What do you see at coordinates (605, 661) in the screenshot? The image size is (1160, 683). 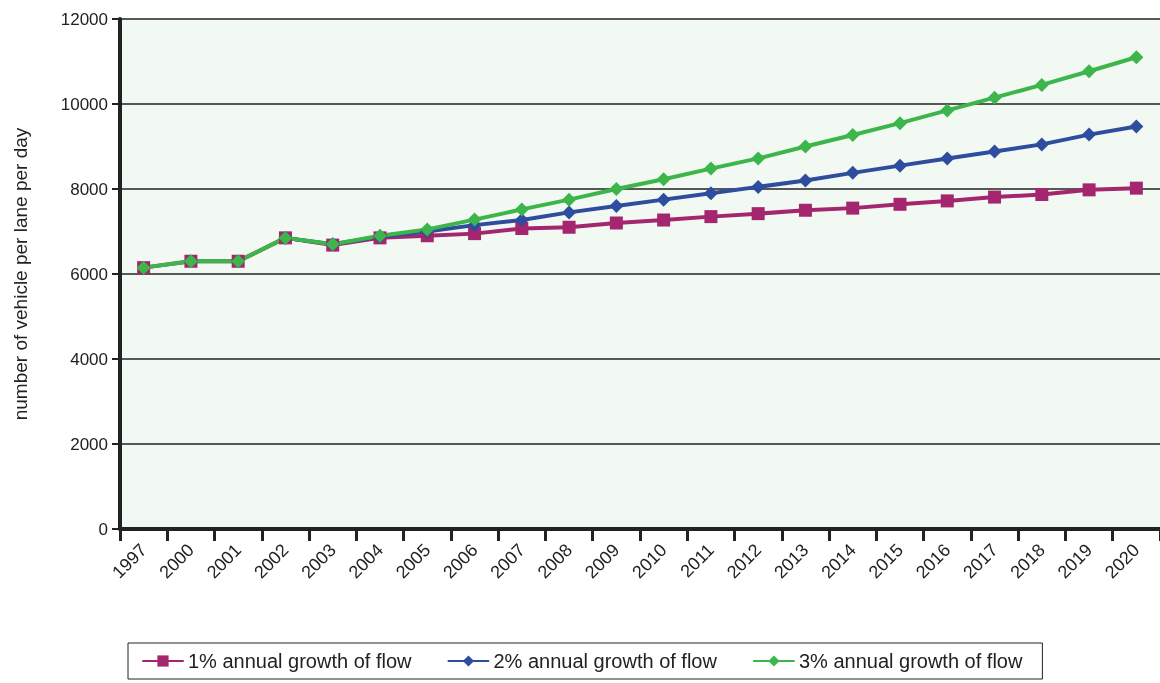 I see `legend-label: 2% annual growth of flow` at bounding box center [605, 661].